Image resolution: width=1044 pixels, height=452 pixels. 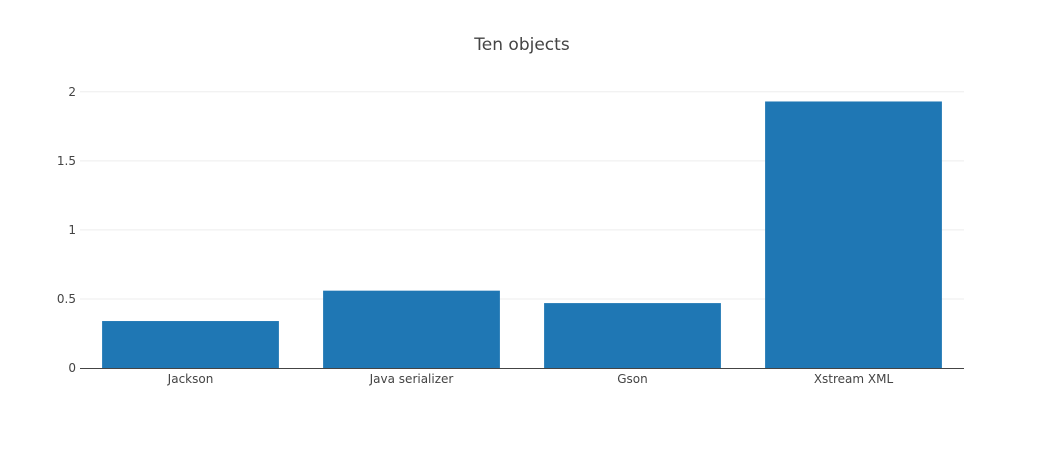 What do you see at coordinates (411, 379) in the screenshot?
I see `x-tick-label: Java serializer` at bounding box center [411, 379].